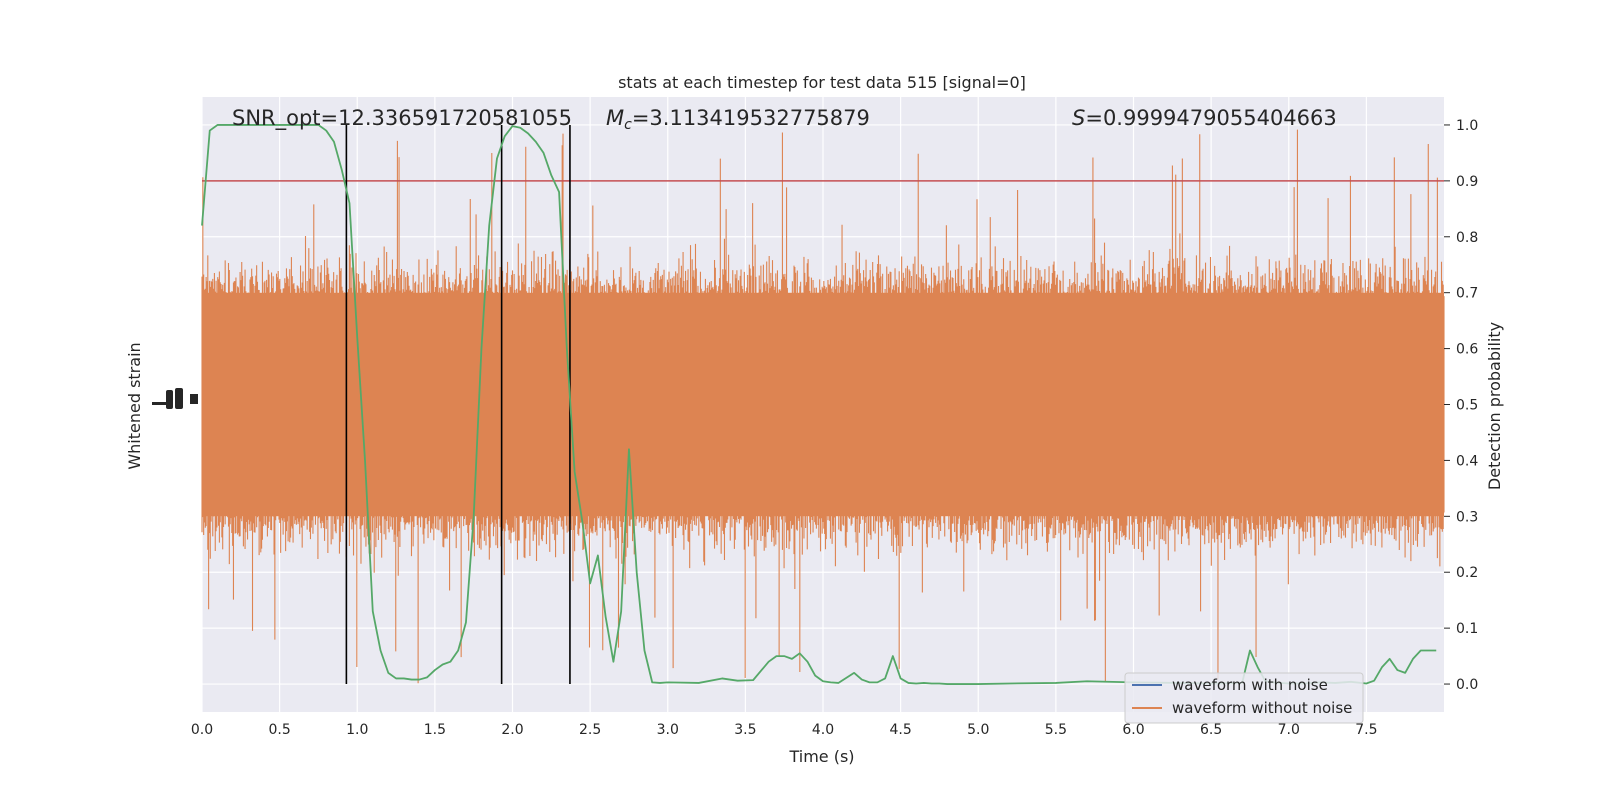  What do you see at coordinates (738, 119) in the screenshot?
I see `mc-annotation: Mc=3.113419532775879` at bounding box center [738, 119].